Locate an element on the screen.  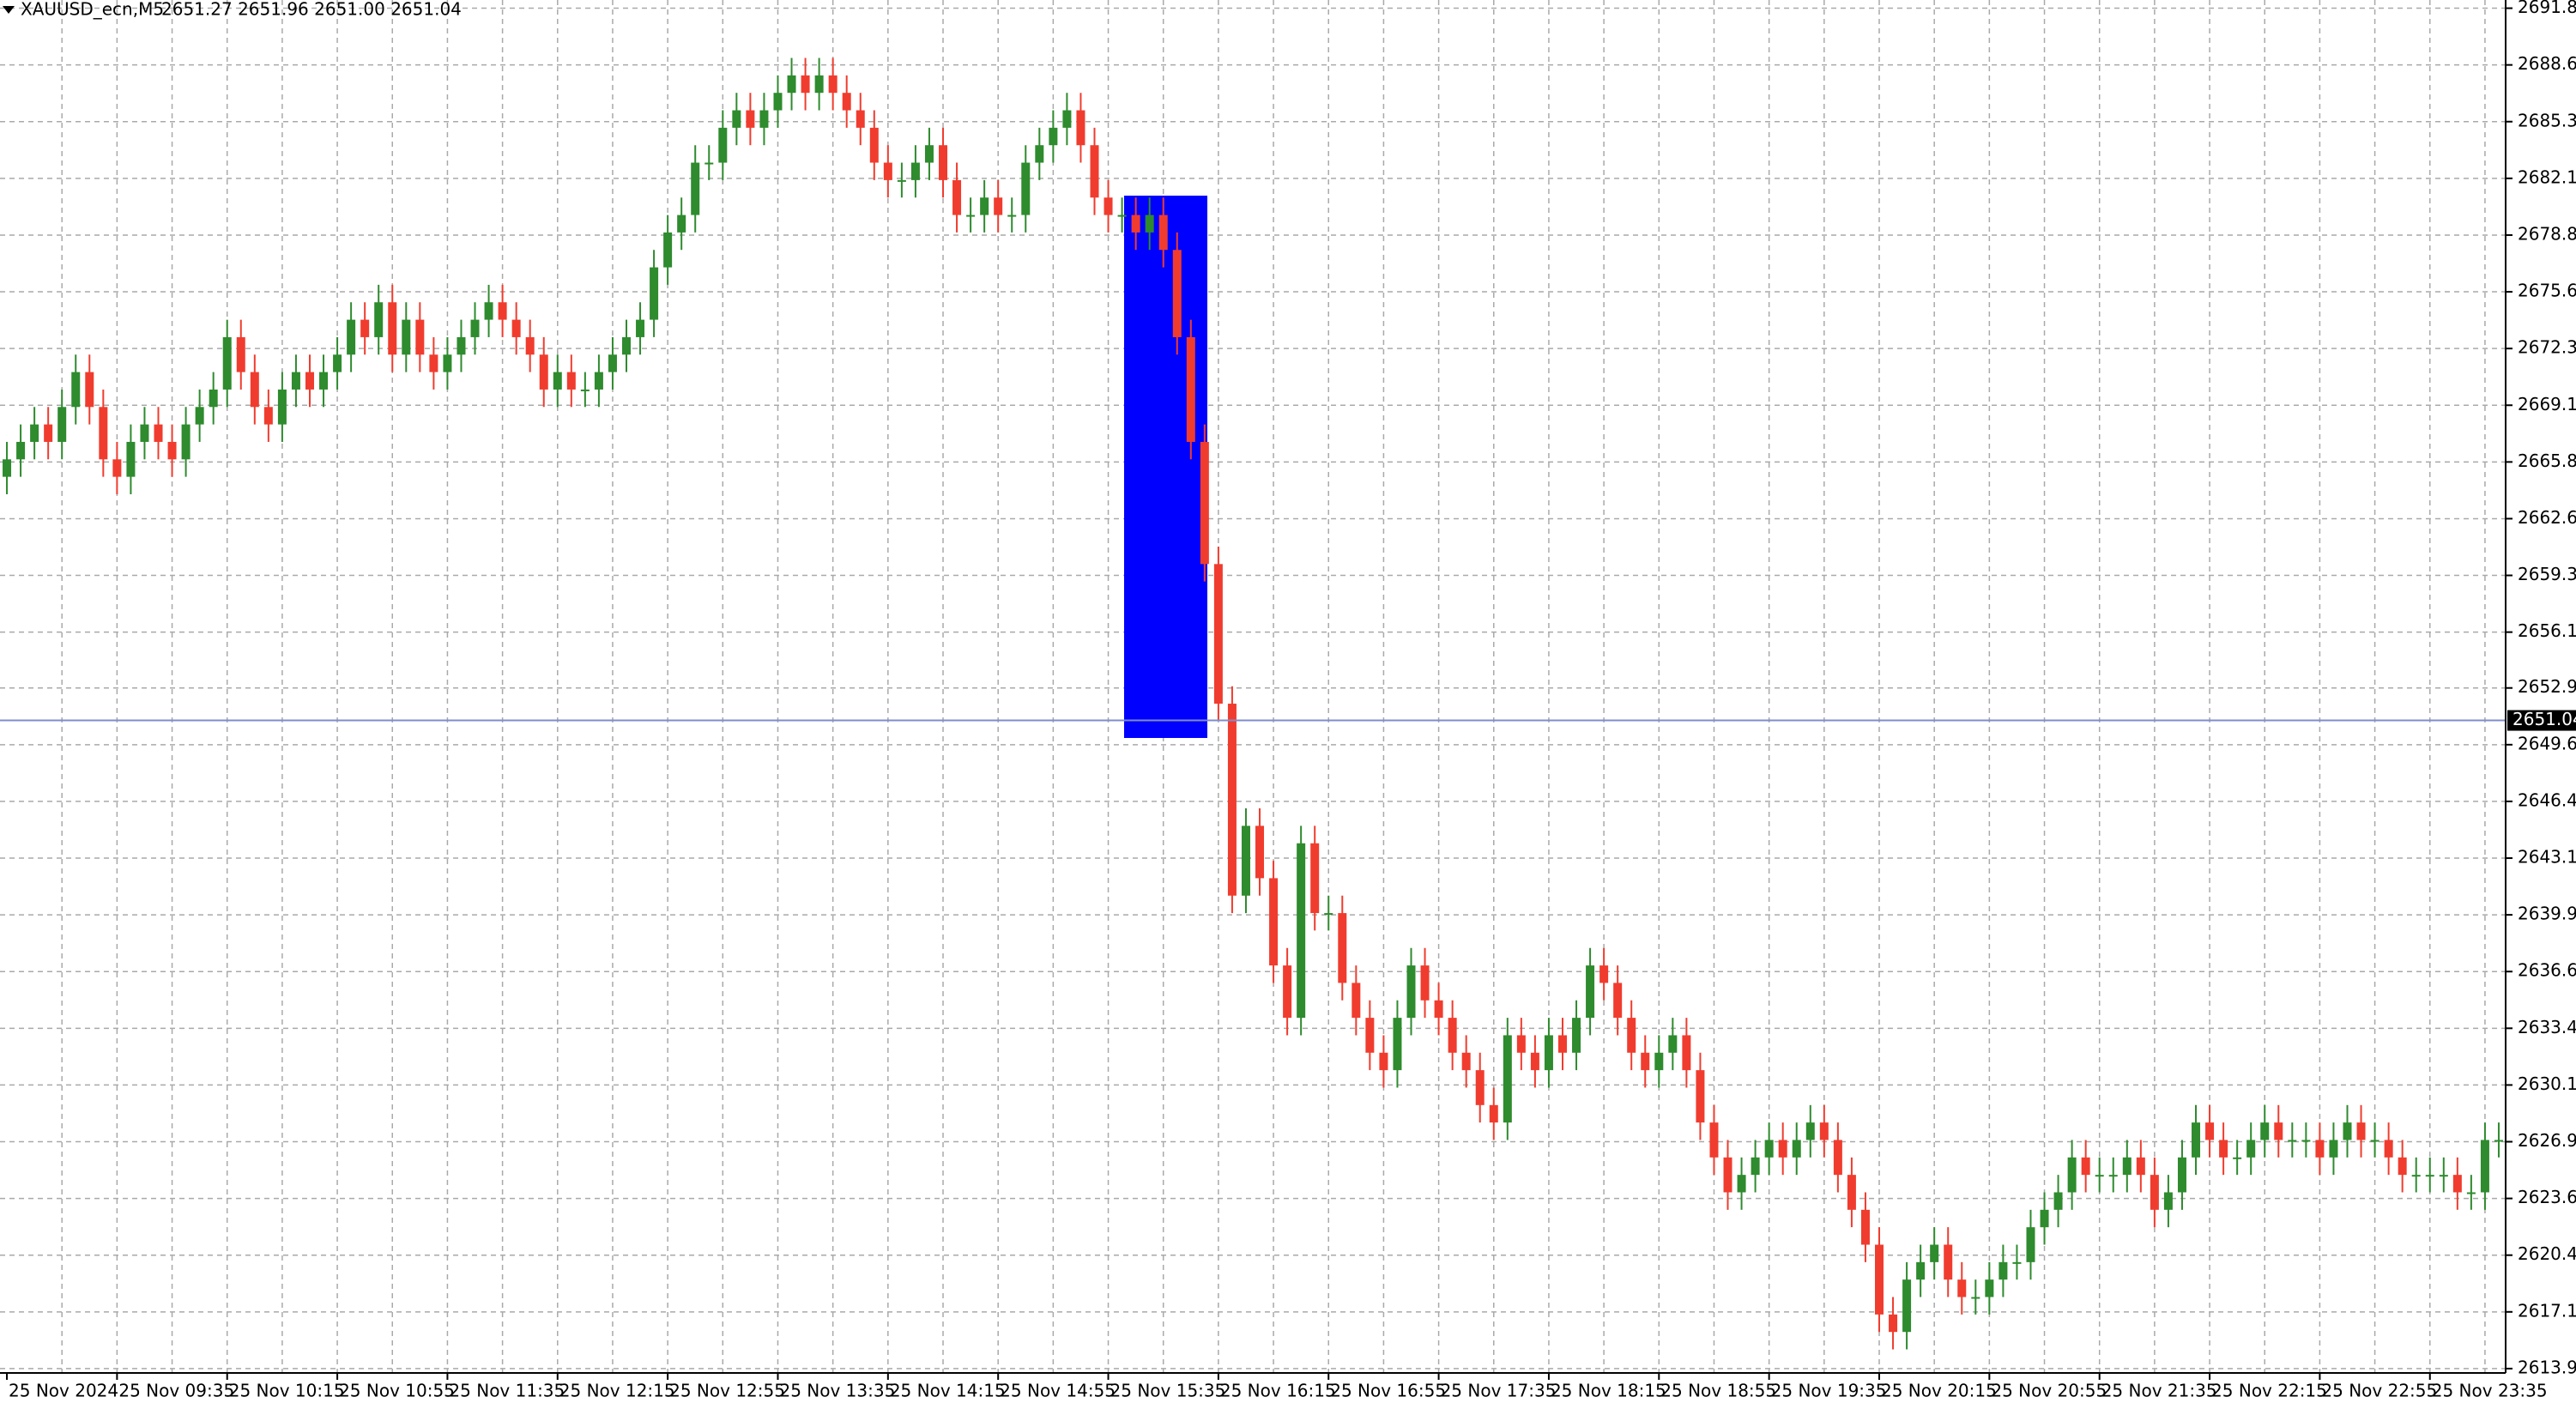
x-tick-label: 25 Nov 13:35 is located at coordinates (837, 1391).